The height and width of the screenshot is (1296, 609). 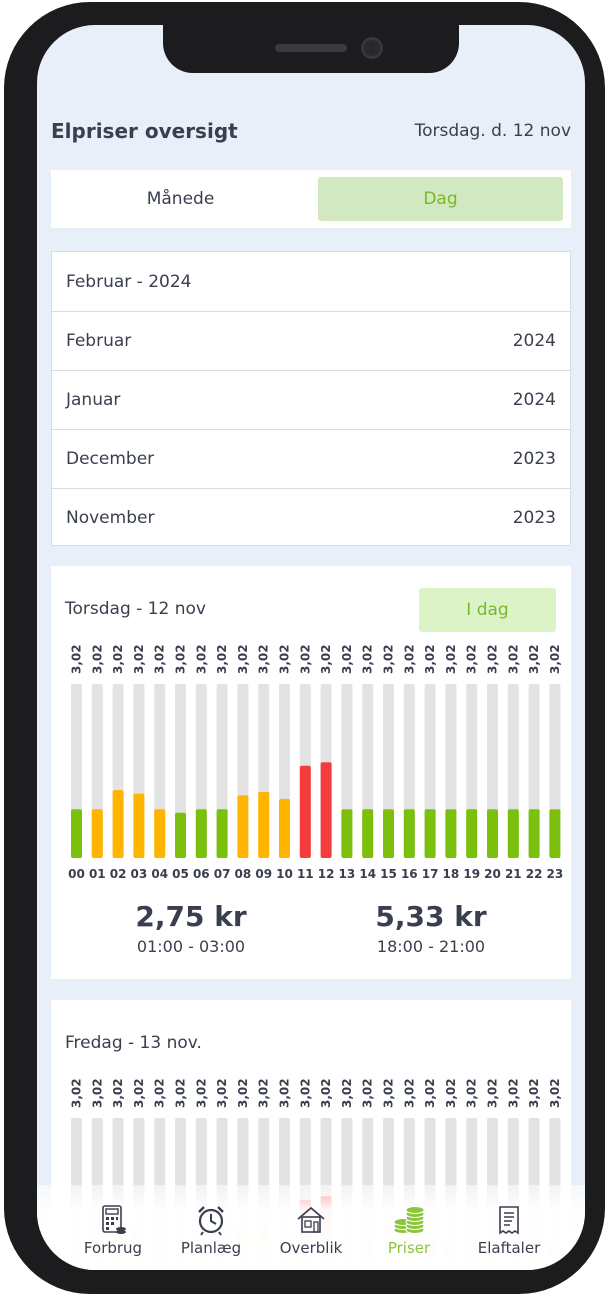 I want to click on nav-forbrug: Forbrug, so click(x=113, y=1230).